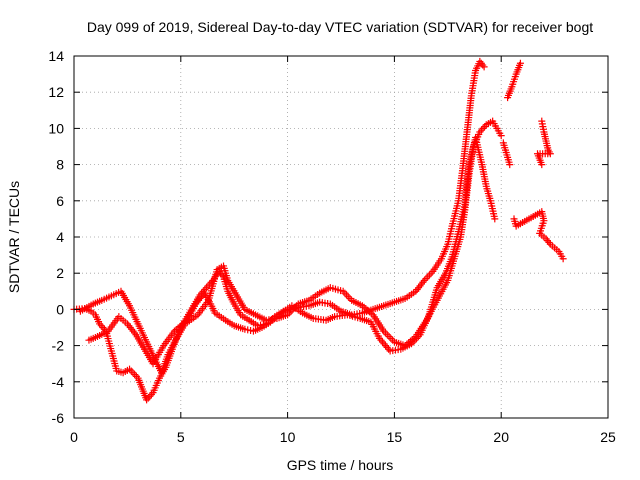 This screenshot has height=480, width=640. What do you see at coordinates (340, 465) in the screenshot?
I see `x-axis-label: GPS time / hours` at bounding box center [340, 465].